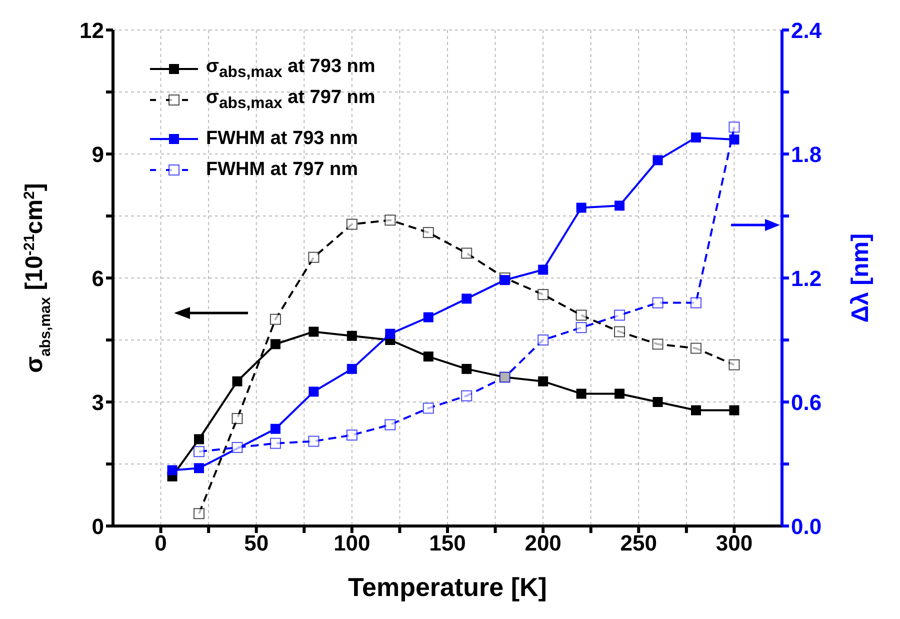  Describe the element at coordinates (98, 526) in the screenshot. I see `y-tick-label: 0` at that location.